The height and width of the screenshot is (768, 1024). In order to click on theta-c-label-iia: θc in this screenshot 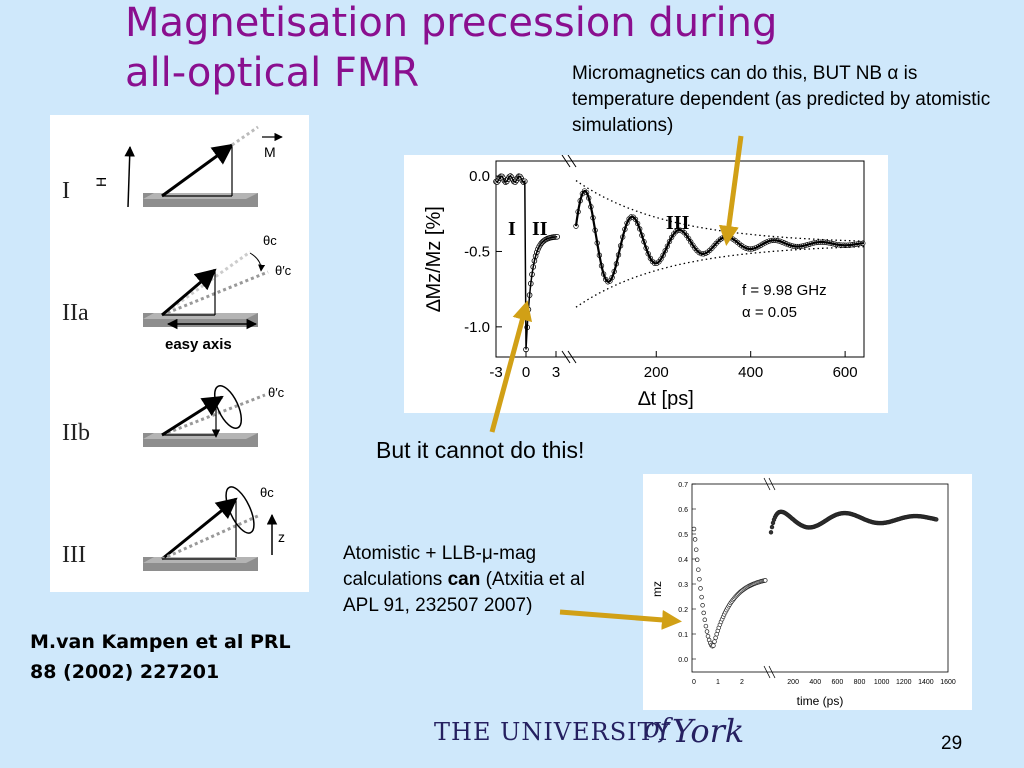, I will do `click(270, 240)`.